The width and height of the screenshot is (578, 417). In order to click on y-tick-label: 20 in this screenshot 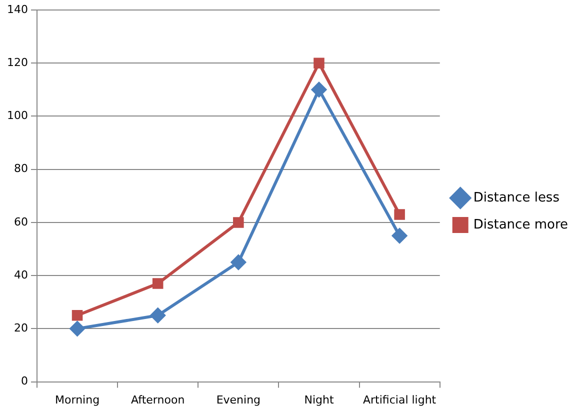, I will do `click(21, 328)`.